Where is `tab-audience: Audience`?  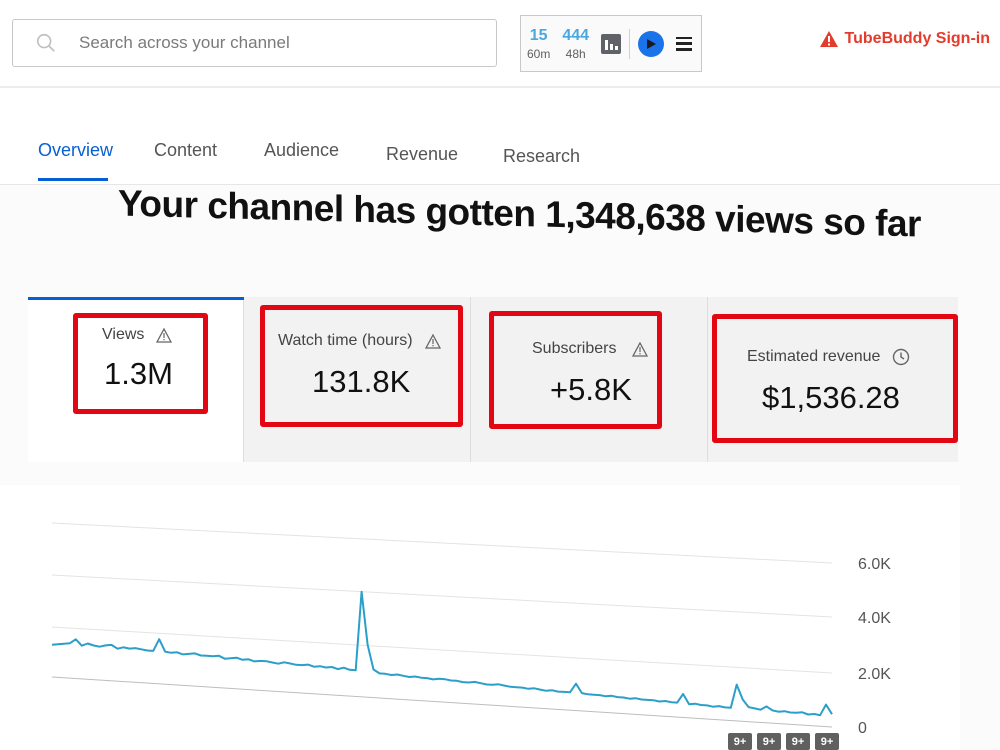
tab-audience: Audience is located at coordinates (302, 150).